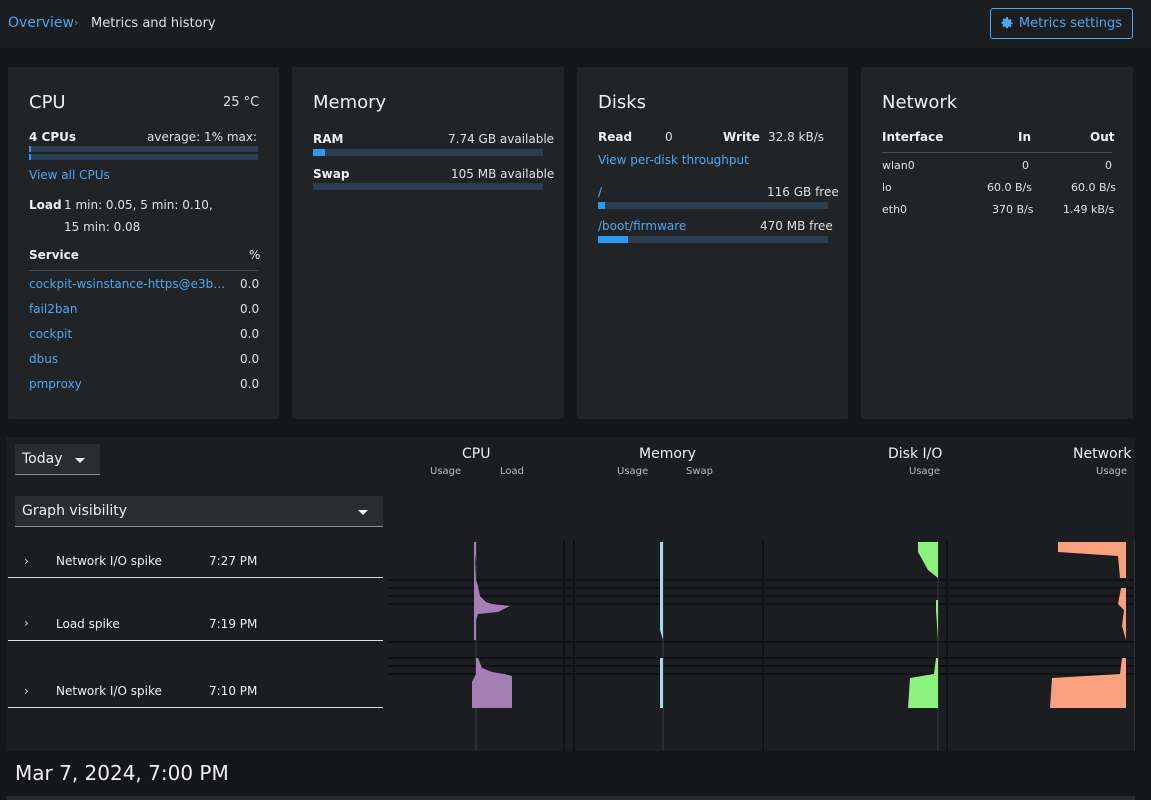  What do you see at coordinates (51, 334) in the screenshot?
I see `service-link: cockpit` at bounding box center [51, 334].